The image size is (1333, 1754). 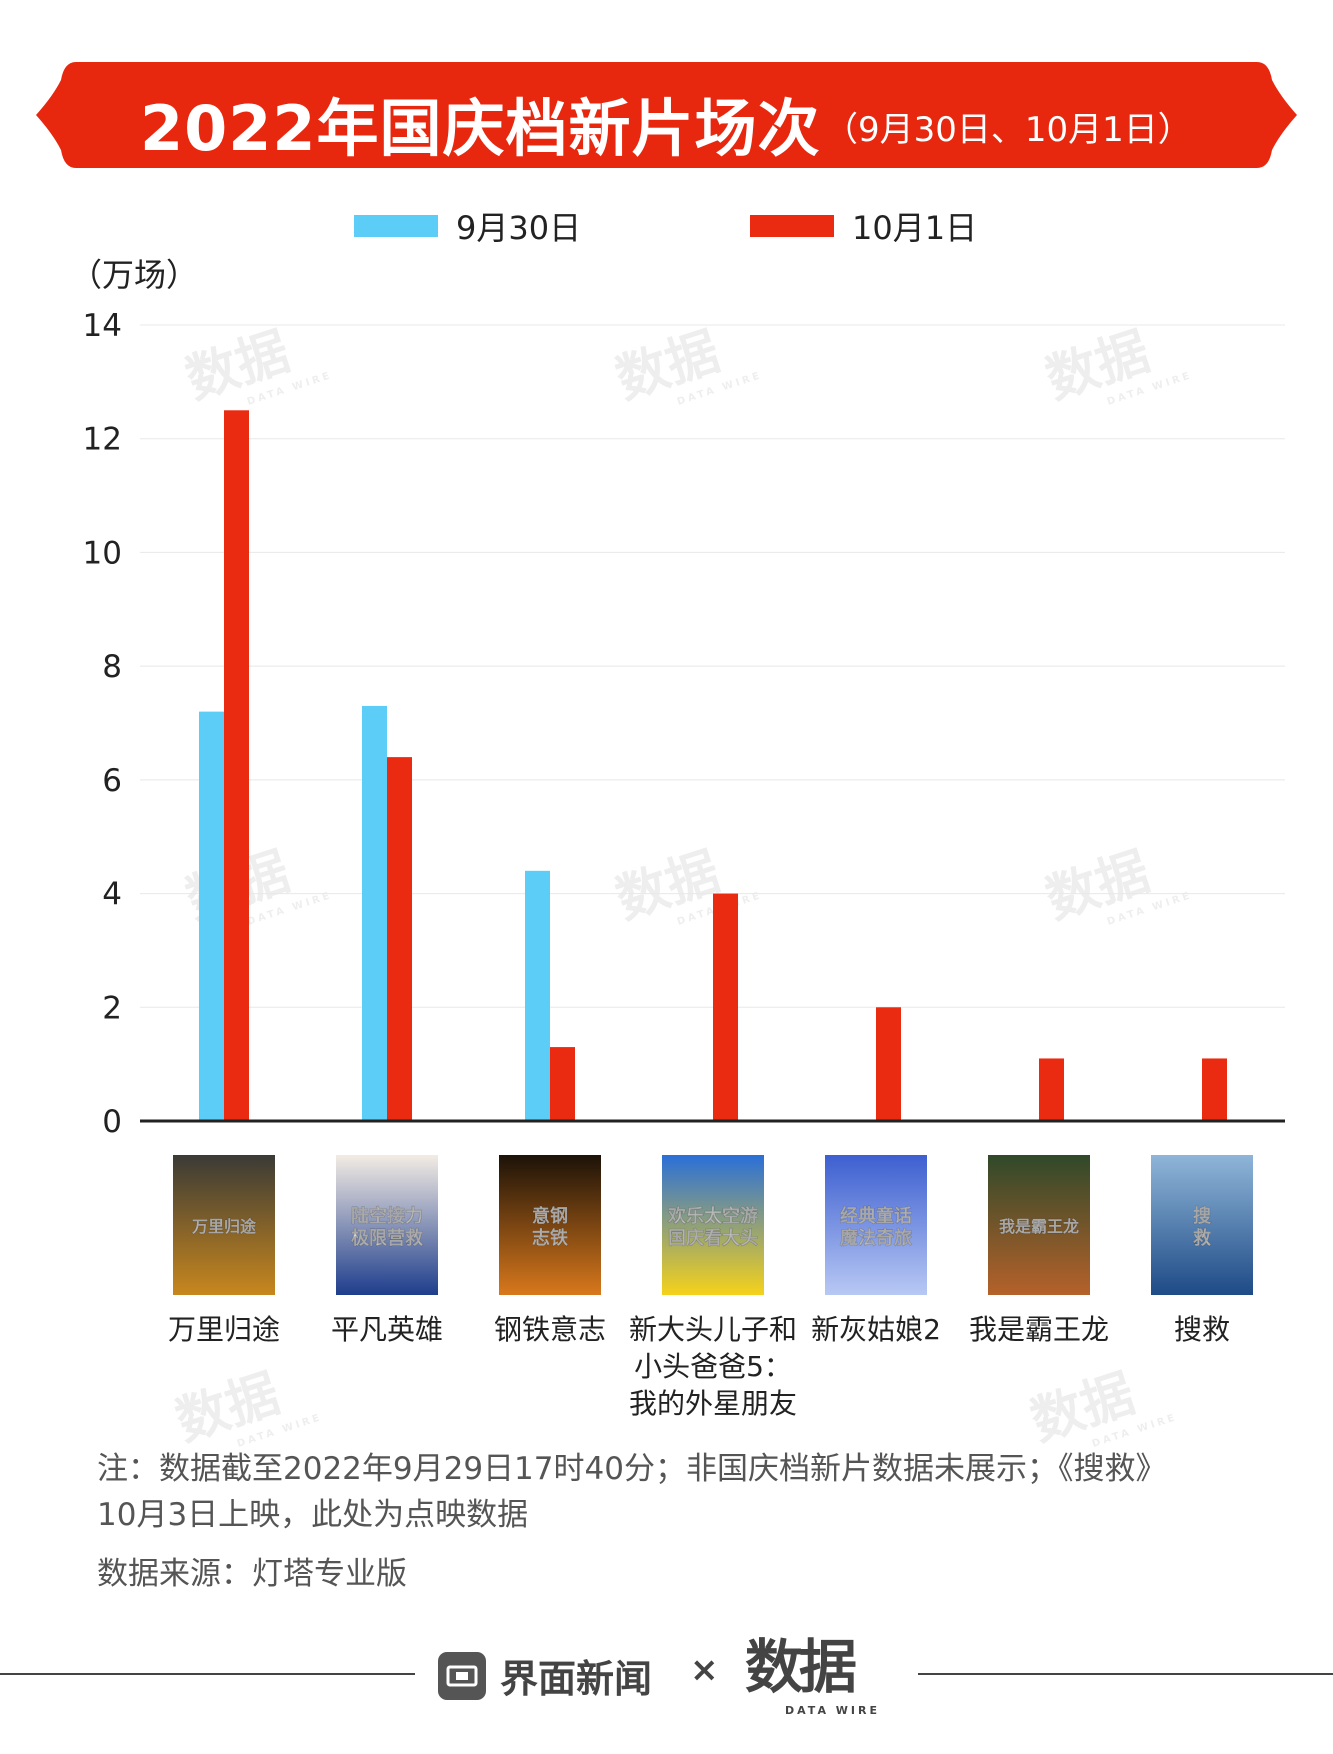 What do you see at coordinates (712, 1216) in the screenshot?
I see `poster-text: 欢乐太空游` at bounding box center [712, 1216].